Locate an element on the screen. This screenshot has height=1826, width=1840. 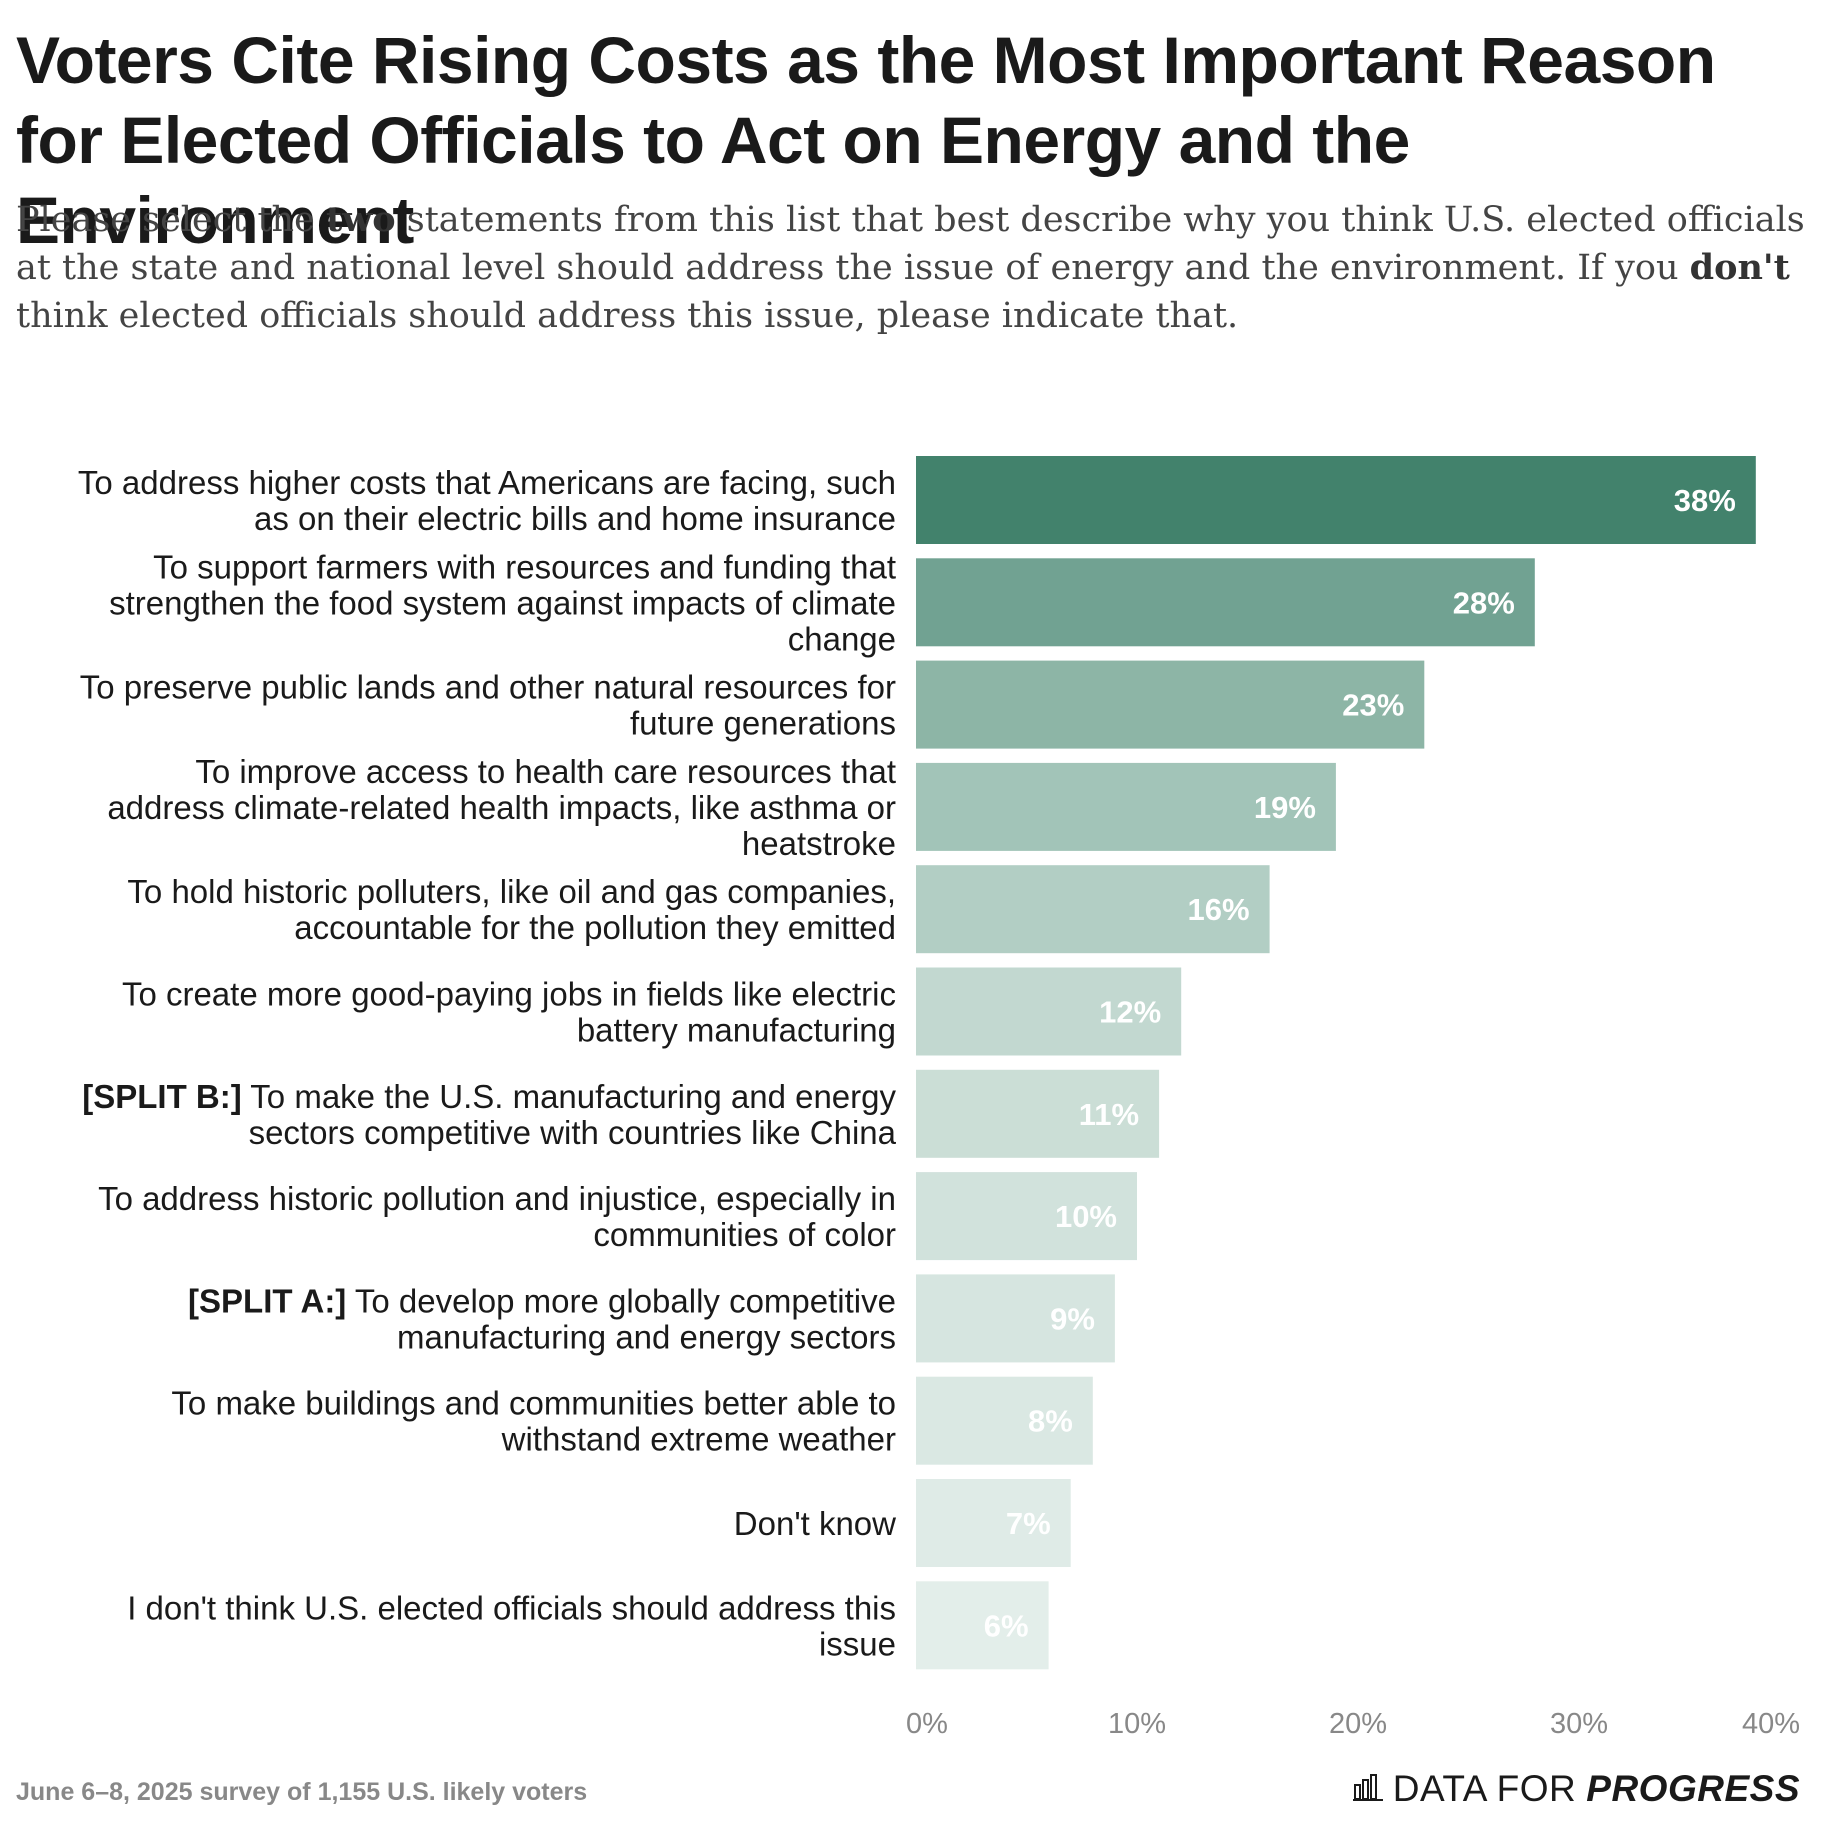
bar-value-label: 8% is located at coordinates (1050, 1421).